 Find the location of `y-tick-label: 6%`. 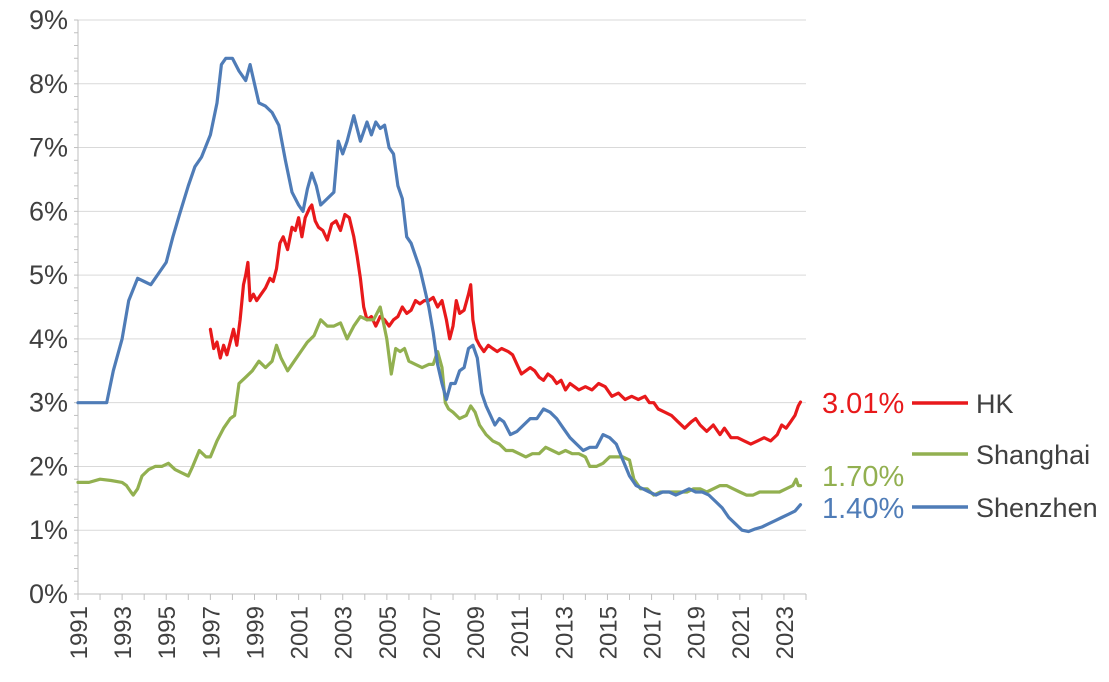

y-tick-label: 6% is located at coordinates (48, 211).